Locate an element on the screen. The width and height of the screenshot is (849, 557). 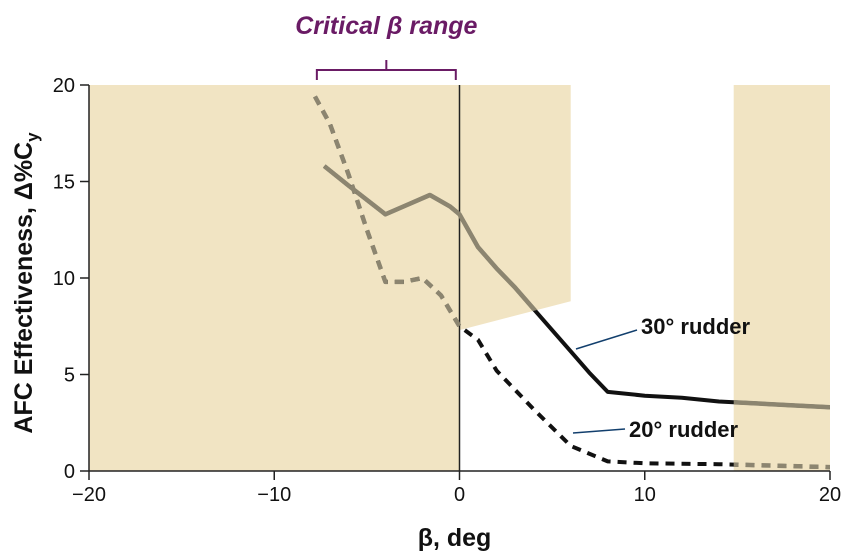
y-tick-label: 5 is located at coordinates (69, 376).